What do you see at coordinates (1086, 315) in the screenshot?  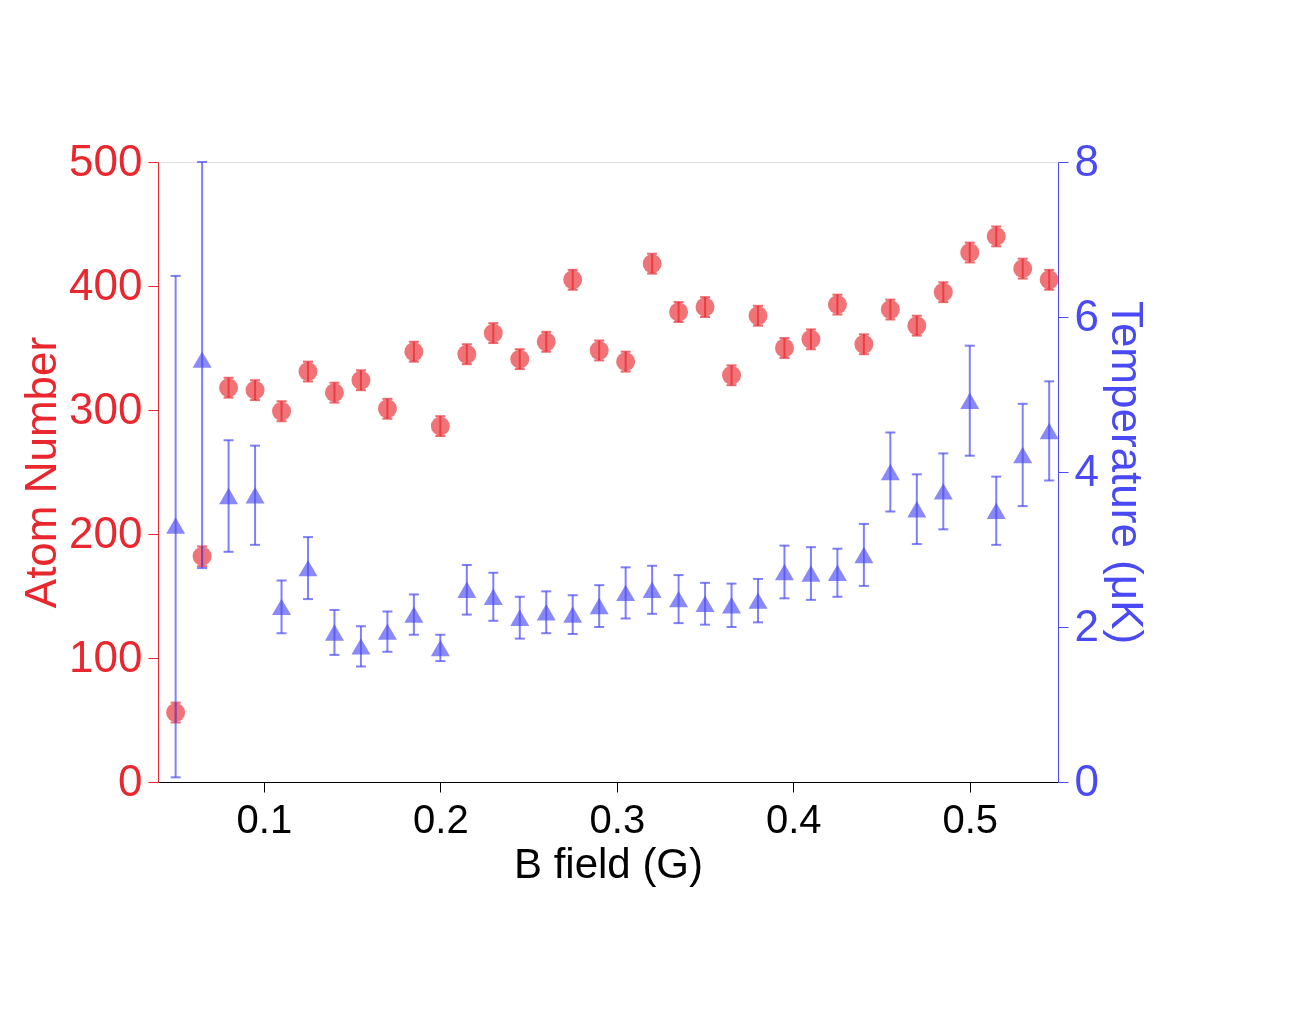 I see `y2-tick-label: 6` at bounding box center [1086, 315].